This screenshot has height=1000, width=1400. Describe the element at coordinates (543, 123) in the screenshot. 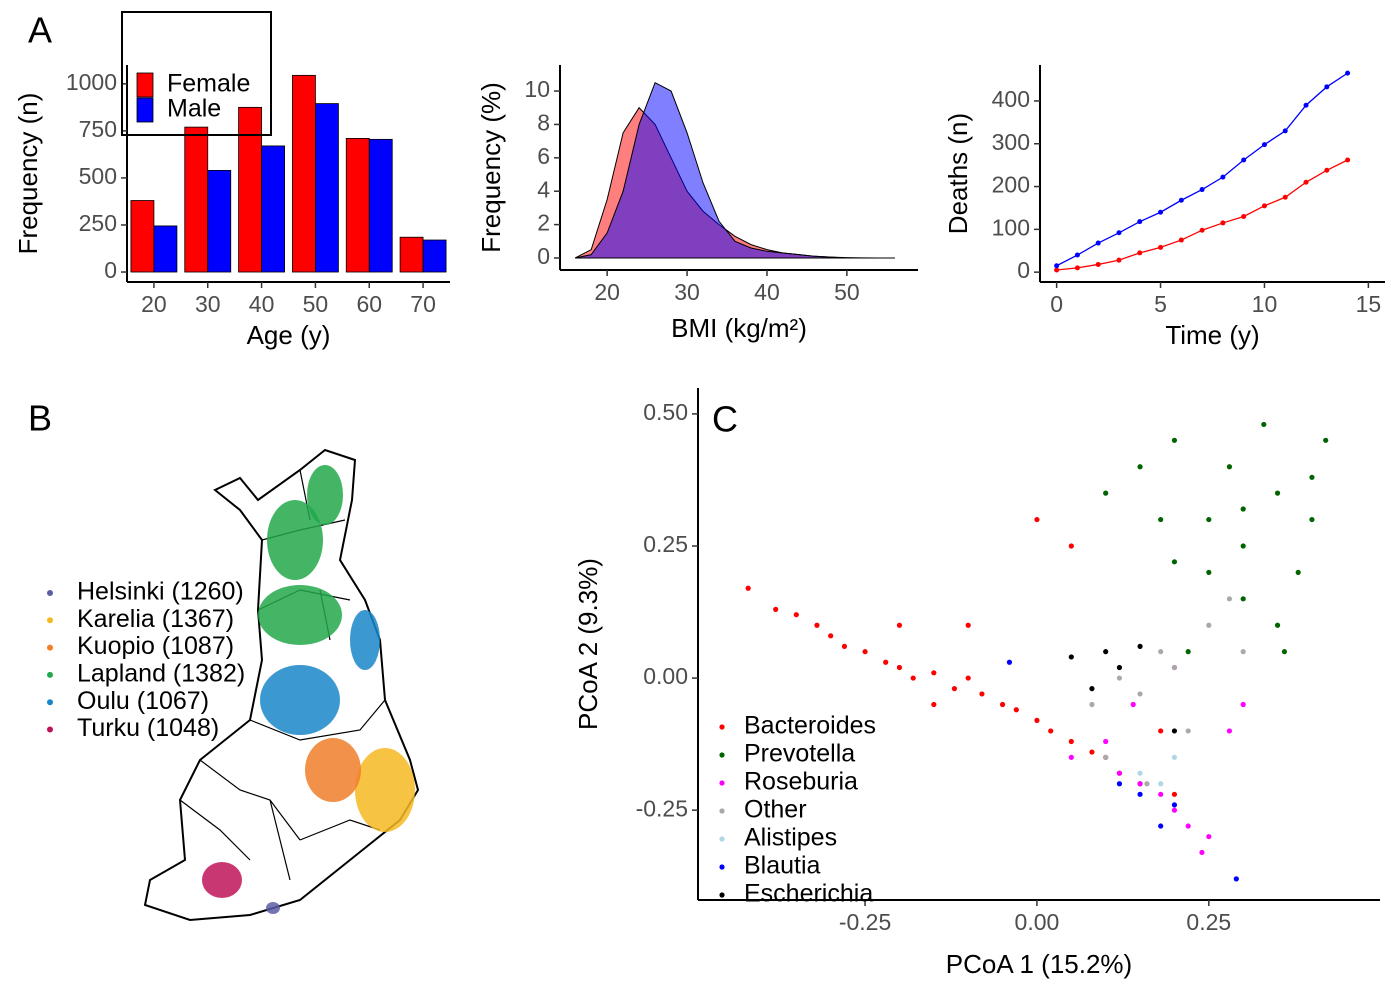

I see `y-tick-label: 8` at that location.